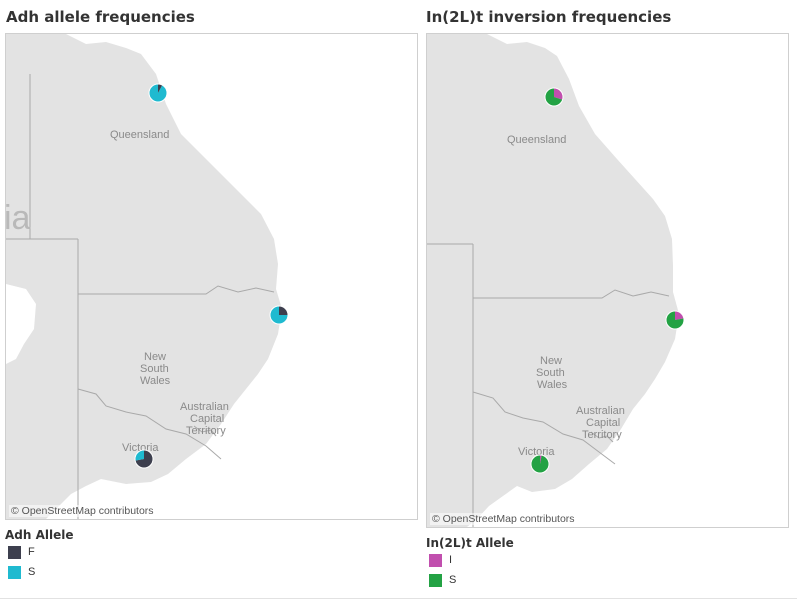 Image resolution: width=797 pixels, height=601 pixels. Describe the element at coordinates (398, 598) in the screenshot. I see `bottom-divider` at that location.